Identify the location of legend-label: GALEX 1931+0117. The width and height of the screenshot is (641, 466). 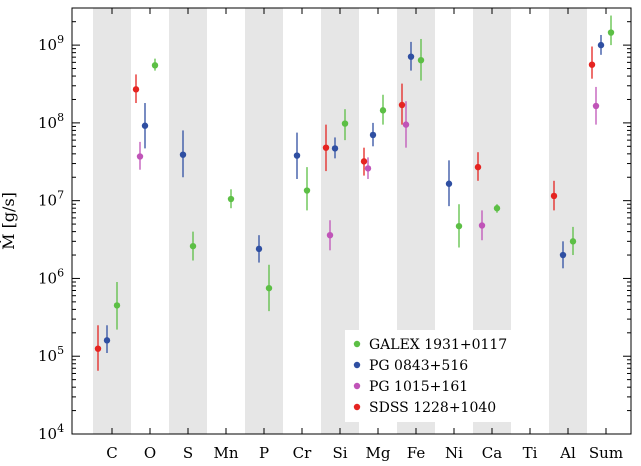
(438, 345).